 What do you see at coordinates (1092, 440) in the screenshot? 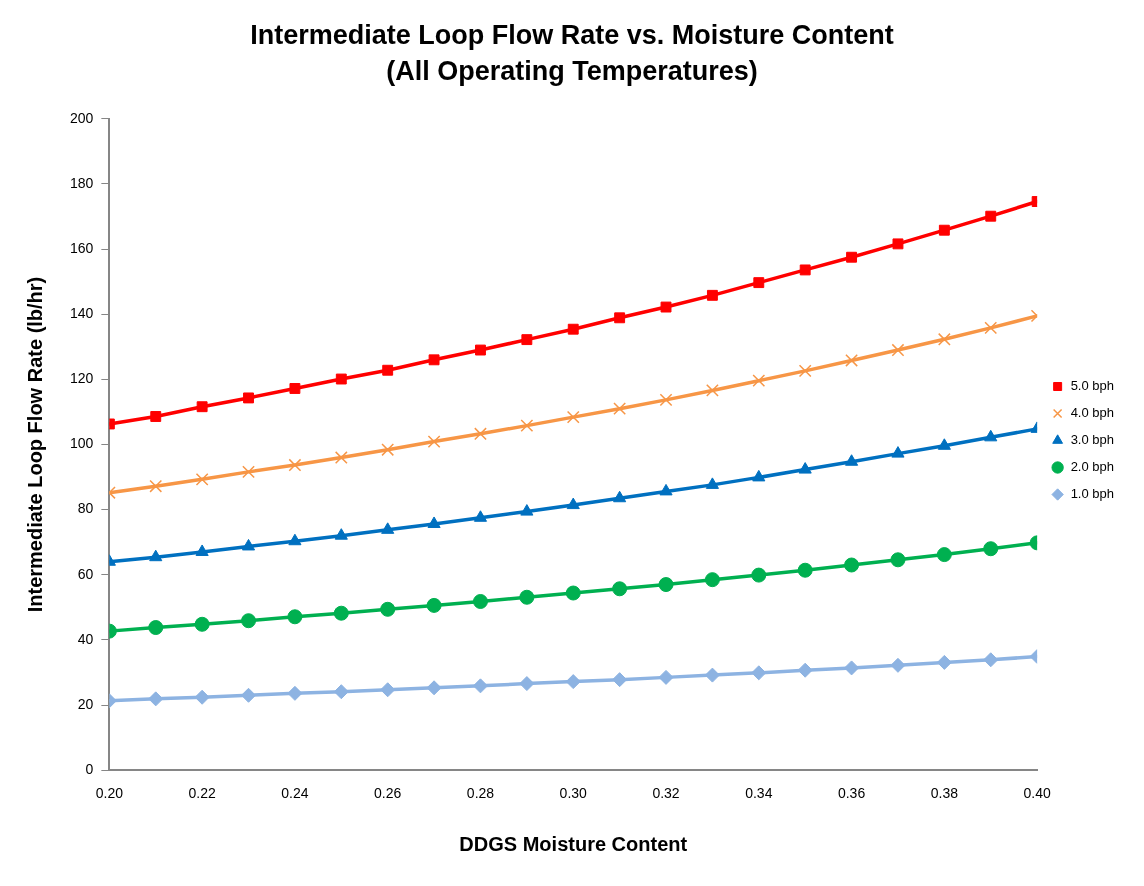
I see `legend-label: 3.0 bph` at bounding box center [1092, 440].